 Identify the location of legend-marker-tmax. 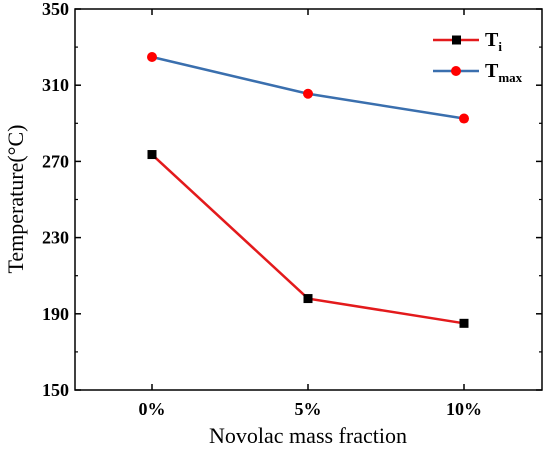
(456, 71).